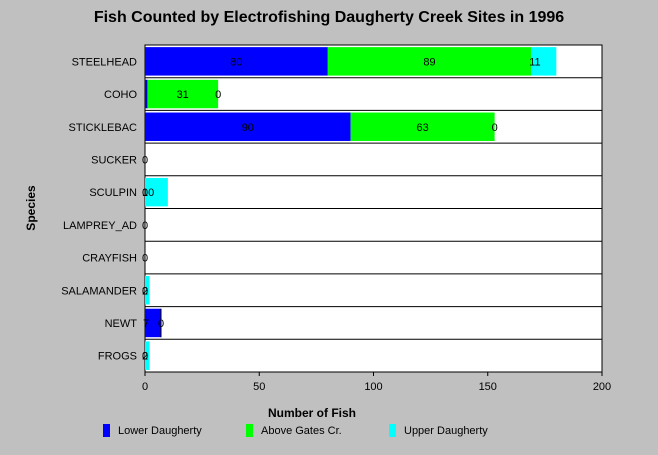 The height and width of the screenshot is (455, 658). Describe the element at coordinates (145, 259) in the screenshot. I see `data-label-crayfish-lower-daugherty: 0` at that location.